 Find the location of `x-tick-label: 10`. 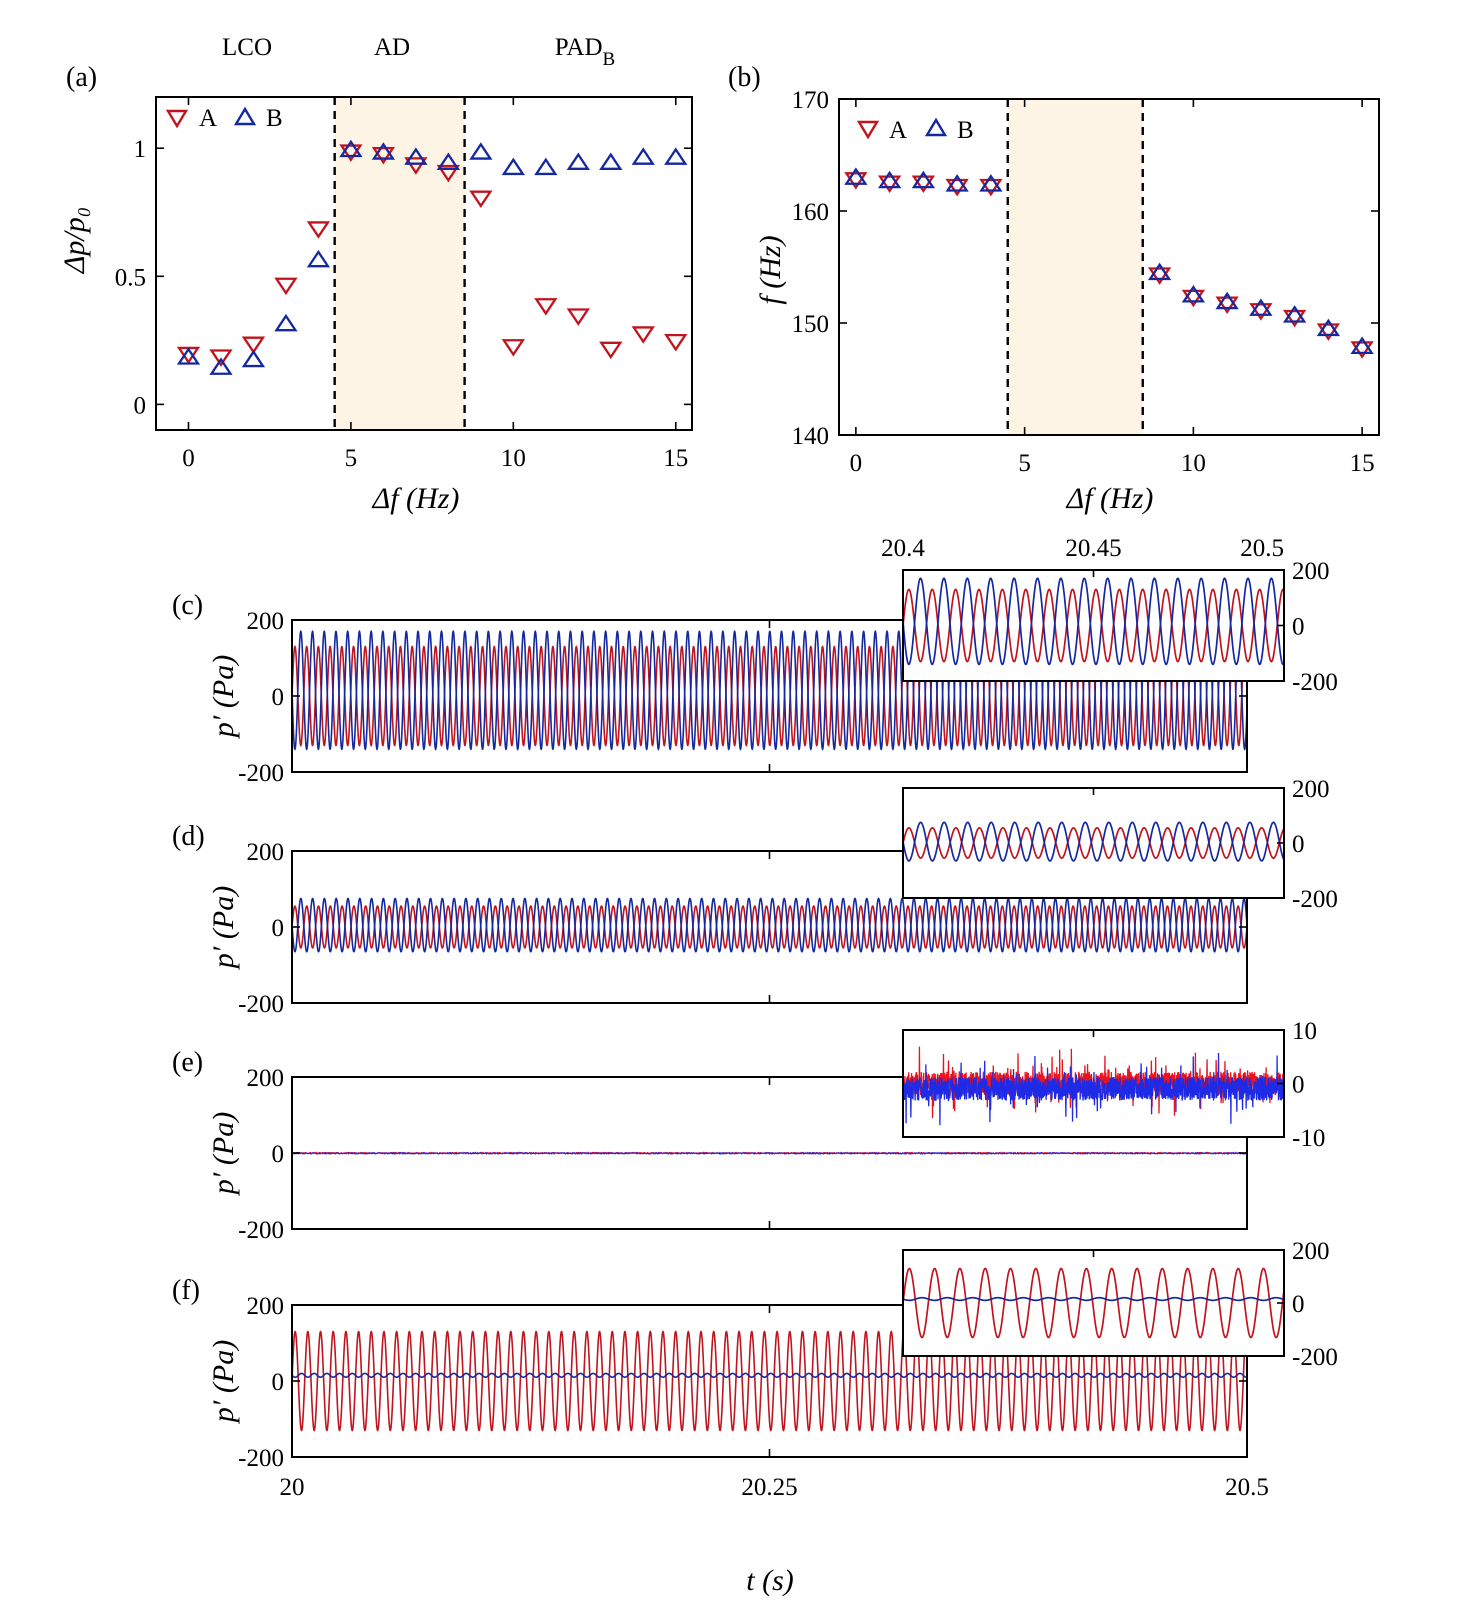

x-tick-label: 10 is located at coordinates (1193, 463).